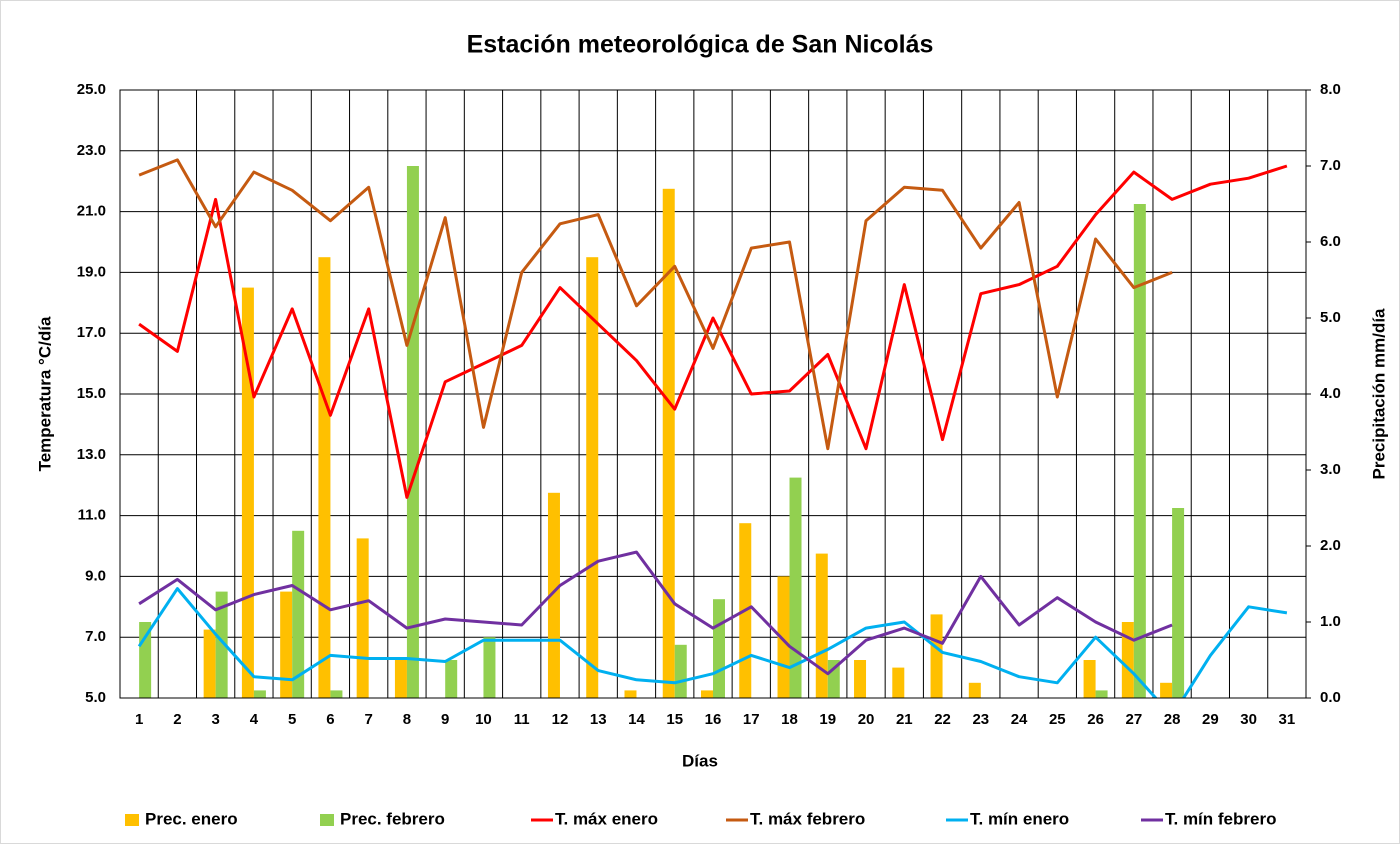 This screenshot has width=1400, height=844. Describe the element at coordinates (1330, 317) in the screenshot. I see `y2-tick-label: 5.0` at that location.